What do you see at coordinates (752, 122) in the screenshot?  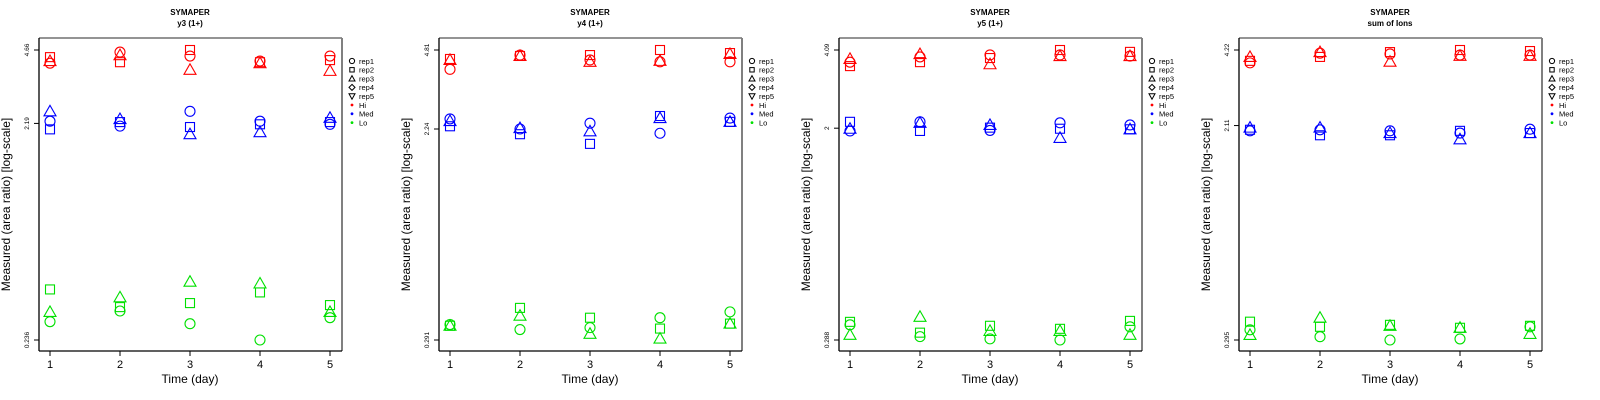 I see `legend-dot-lo` at bounding box center [752, 122].